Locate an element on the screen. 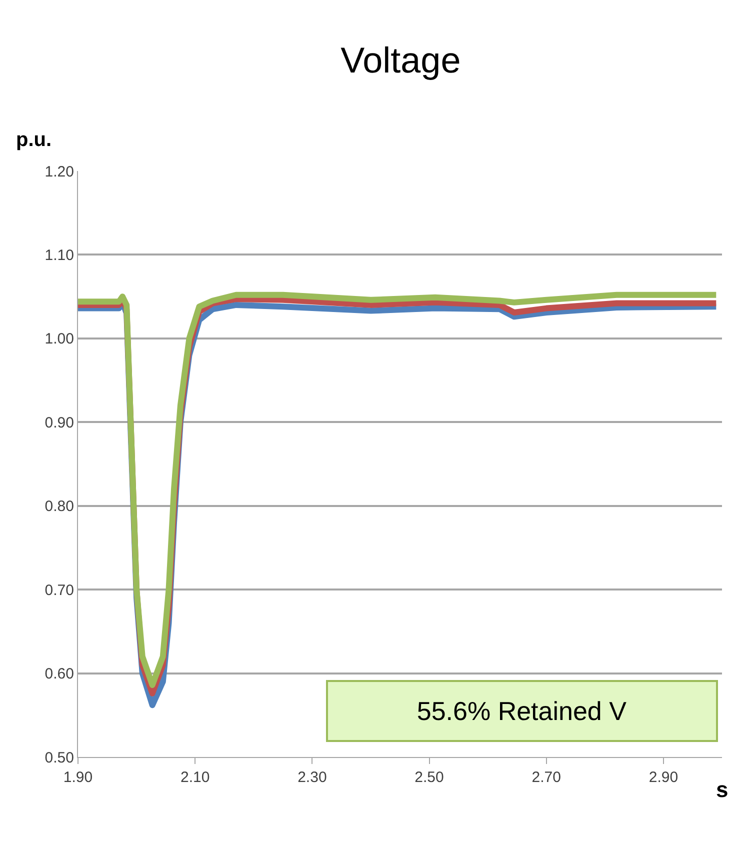  y-tick-label: 1.10 is located at coordinates (59, 255).